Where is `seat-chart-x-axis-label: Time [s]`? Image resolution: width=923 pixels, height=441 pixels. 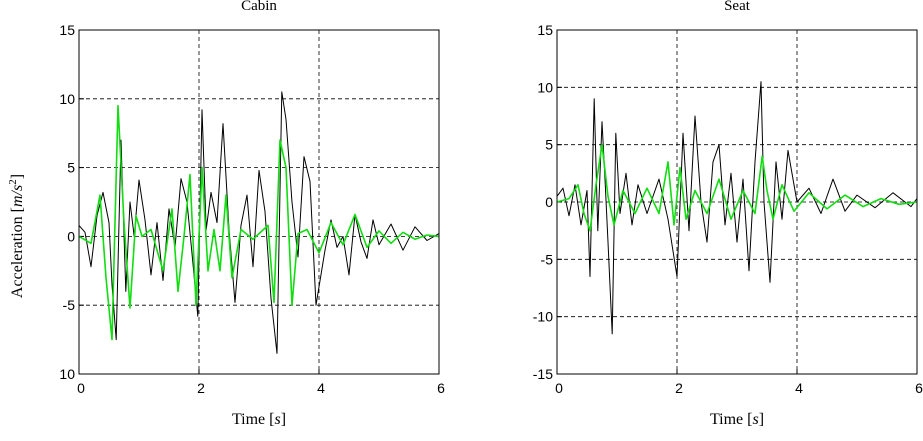 seat-chart-x-axis-label: Time [s] is located at coordinates (737, 419).